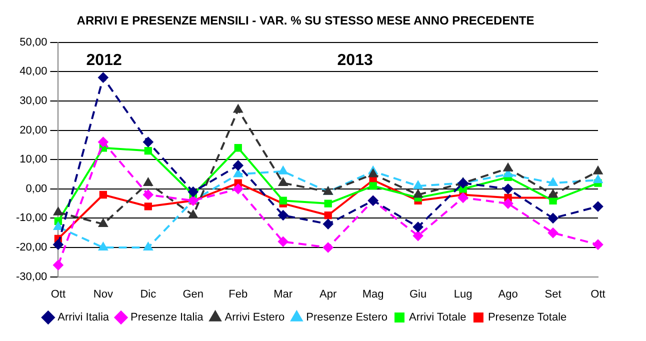  Describe the element at coordinates (283, 294) in the screenshot. I see `x-tick-label: Mar` at that location.